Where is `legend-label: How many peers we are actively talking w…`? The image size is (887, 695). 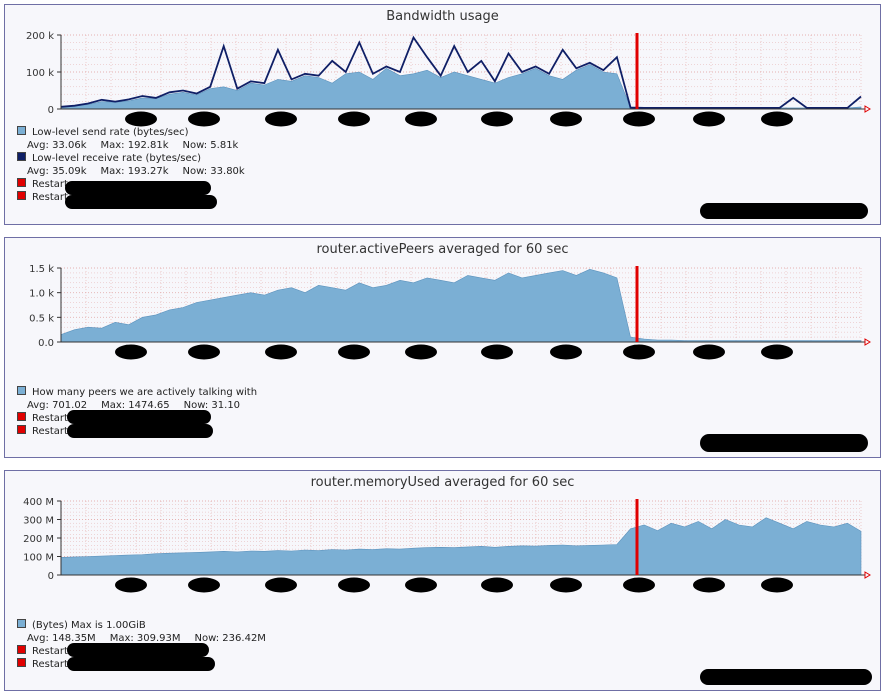 legend-label: How many peers we are actively talking w… is located at coordinates (145, 392).